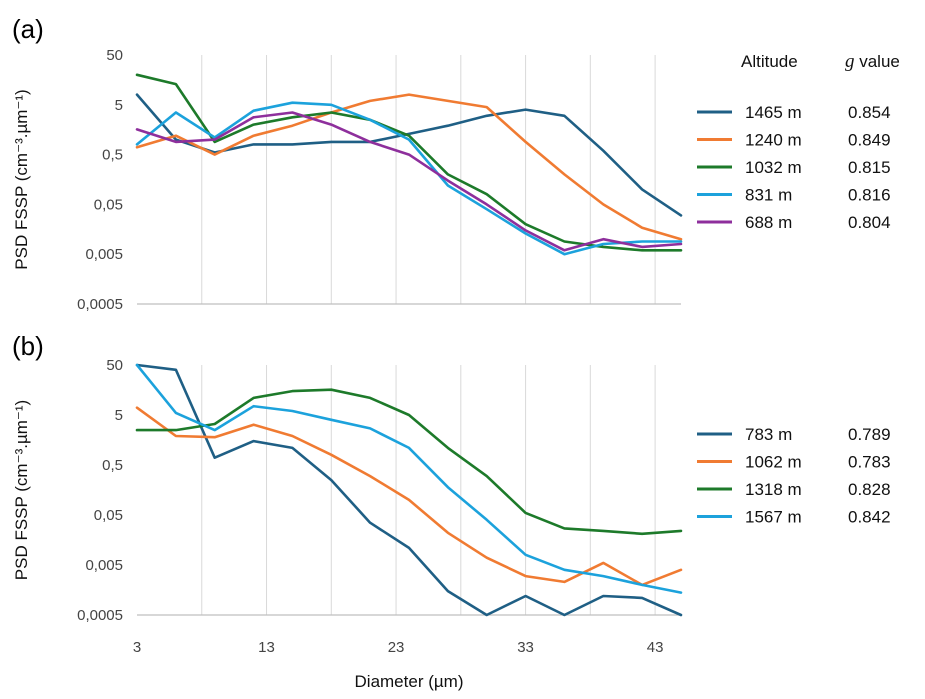 This screenshot has width=925, height=699. What do you see at coordinates (655, 647) in the screenshot?
I see `x-tick-label: 43` at bounding box center [655, 647].